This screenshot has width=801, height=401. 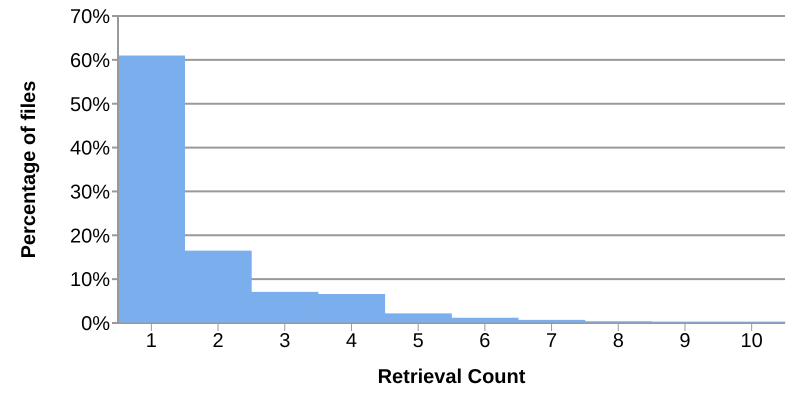 What do you see at coordinates (90, 280) in the screenshot?
I see `y-tick-label: 10%` at bounding box center [90, 280].